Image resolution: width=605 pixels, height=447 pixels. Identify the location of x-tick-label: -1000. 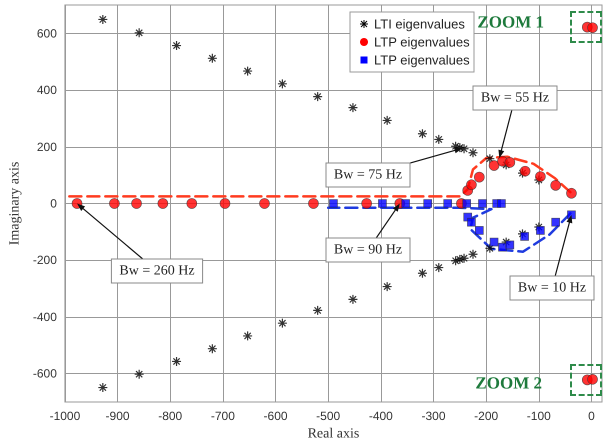
(65, 416).